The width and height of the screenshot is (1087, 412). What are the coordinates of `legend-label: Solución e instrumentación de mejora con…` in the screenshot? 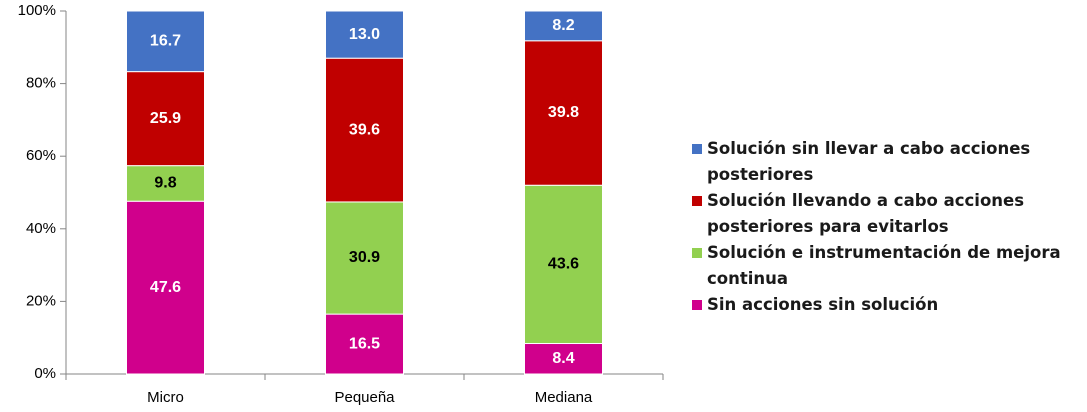 It's located at (884, 265).